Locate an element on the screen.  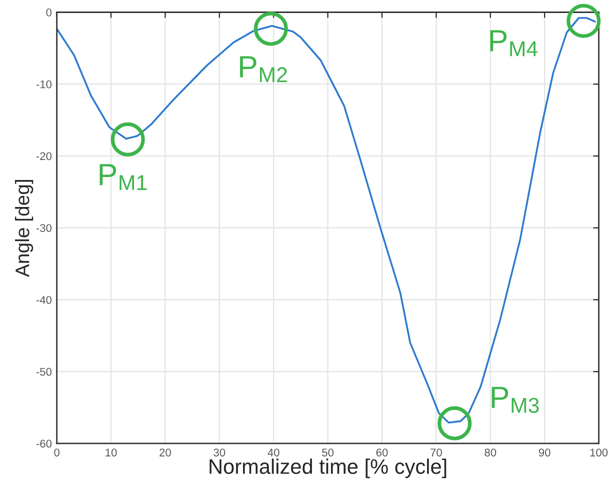
annotation: P$_{M3}$ is located at coordinates (515, 399).